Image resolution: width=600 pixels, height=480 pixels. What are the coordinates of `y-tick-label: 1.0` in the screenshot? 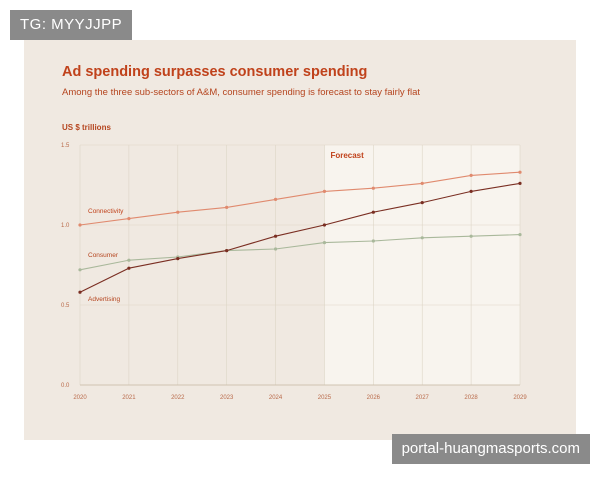 It's located at (65, 226).